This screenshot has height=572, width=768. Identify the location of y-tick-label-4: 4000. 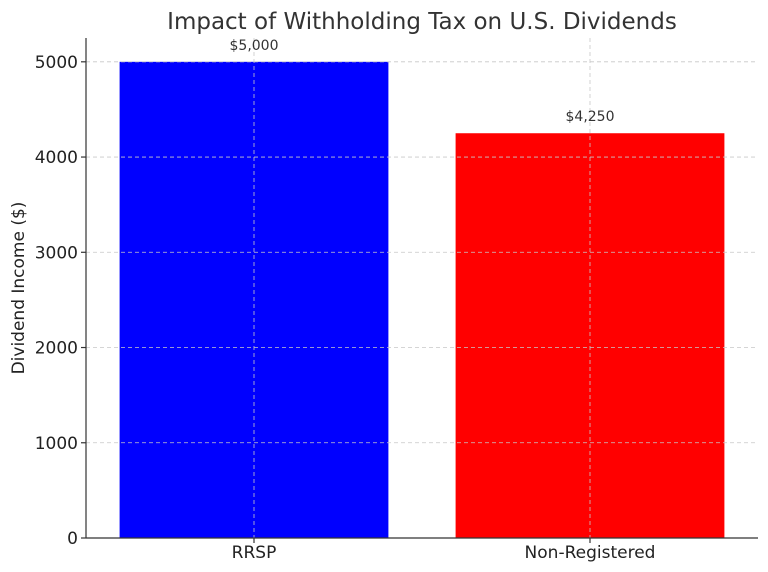
(56, 158).